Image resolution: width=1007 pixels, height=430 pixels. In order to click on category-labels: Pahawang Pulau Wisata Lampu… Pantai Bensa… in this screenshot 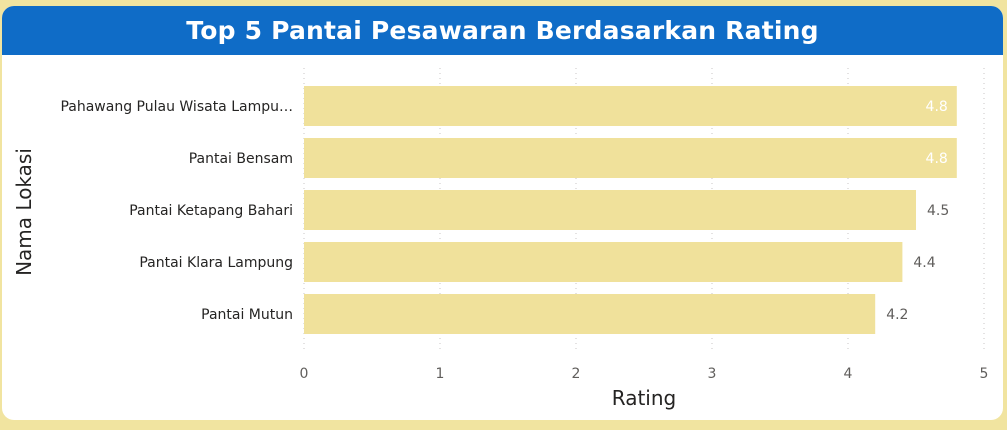, I will do `click(176, 211)`.